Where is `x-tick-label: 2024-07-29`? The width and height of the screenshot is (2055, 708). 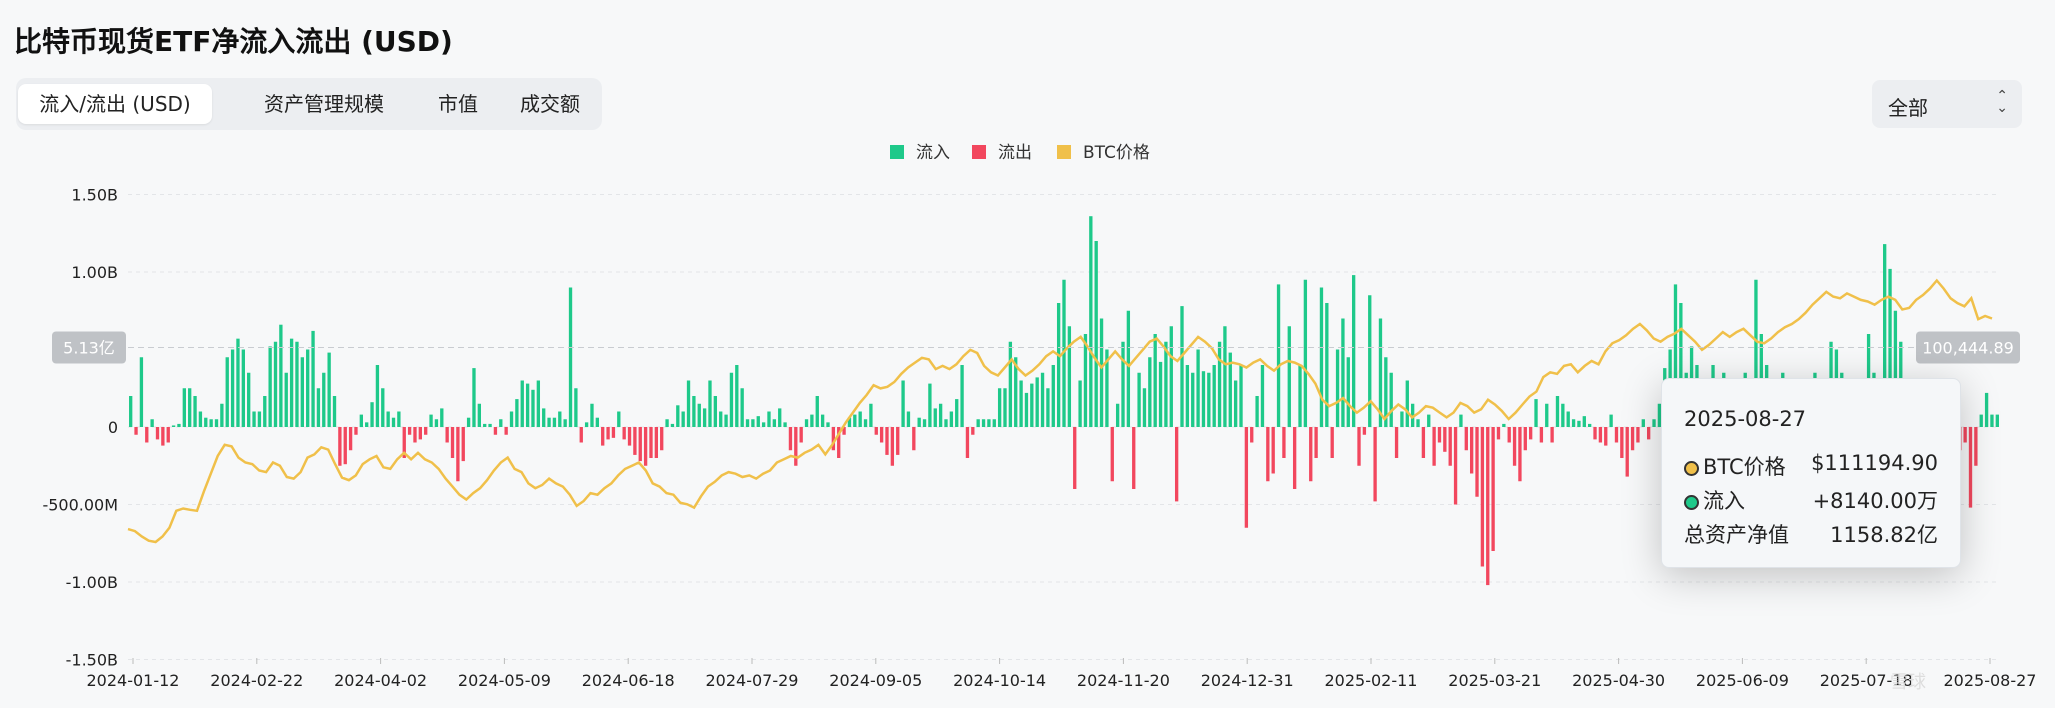 x-tick-label: 2024-07-29 is located at coordinates (752, 680).